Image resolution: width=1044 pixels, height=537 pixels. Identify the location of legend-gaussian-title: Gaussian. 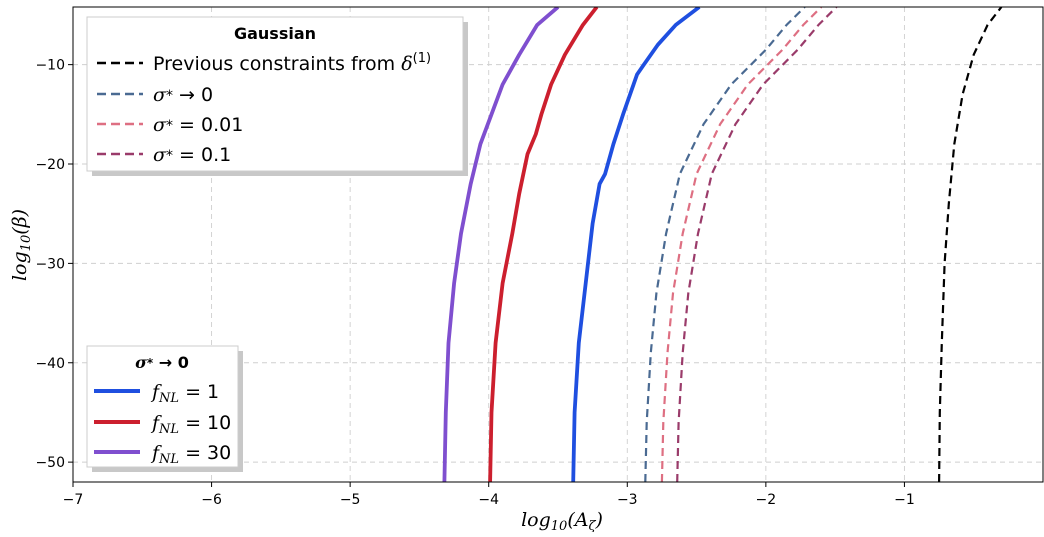
(275, 33).